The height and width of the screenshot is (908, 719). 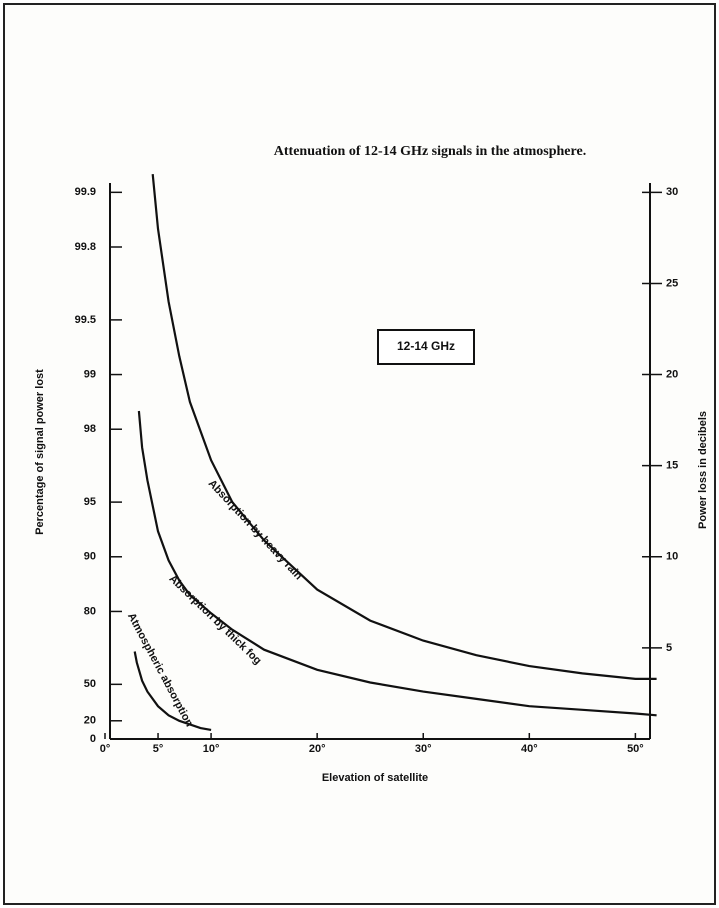 I want to click on y-tick-label: 99.8, so click(x=85, y=247).